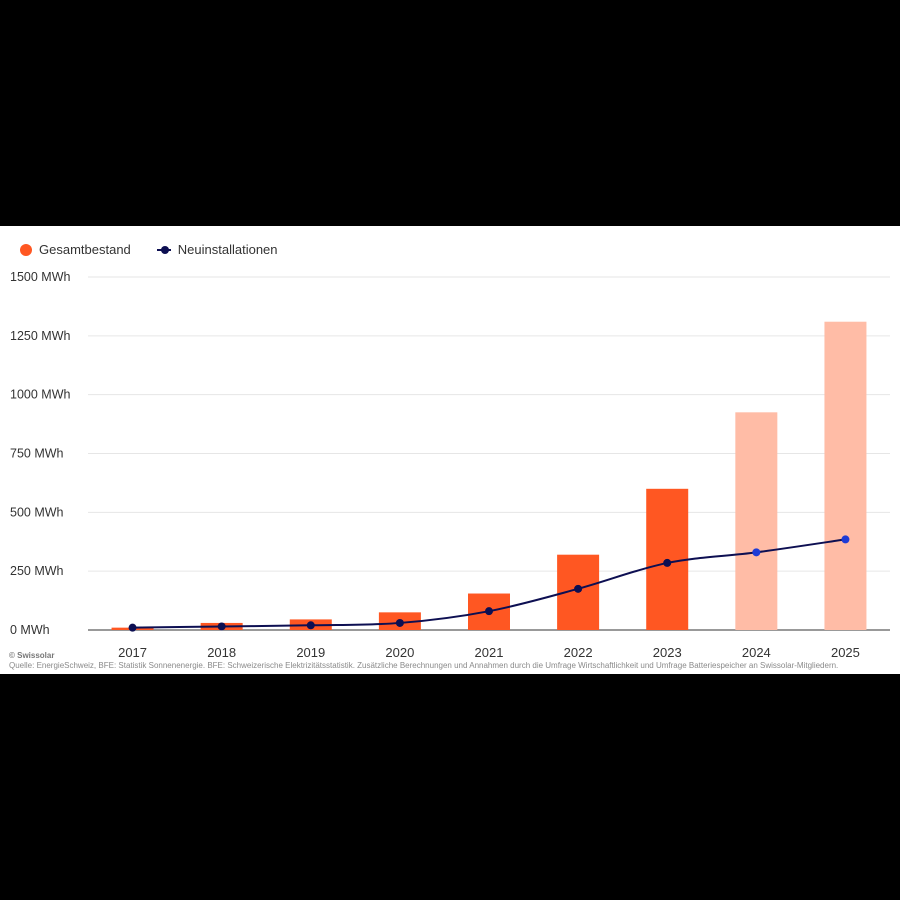  Describe the element at coordinates (489, 611) in the screenshot. I see `line-point-2021` at that location.